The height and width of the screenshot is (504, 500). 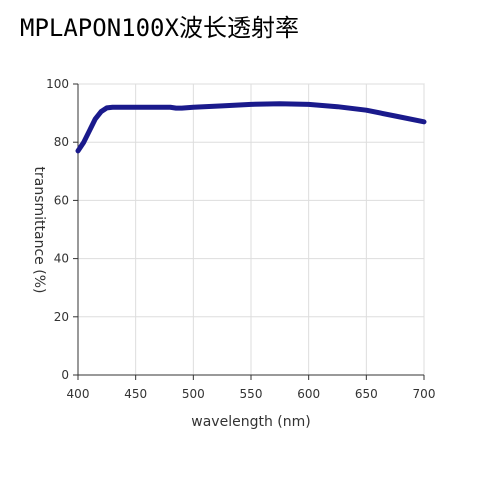 What do you see at coordinates (61, 142) in the screenshot?
I see `y-tick-label: 80` at bounding box center [61, 142].